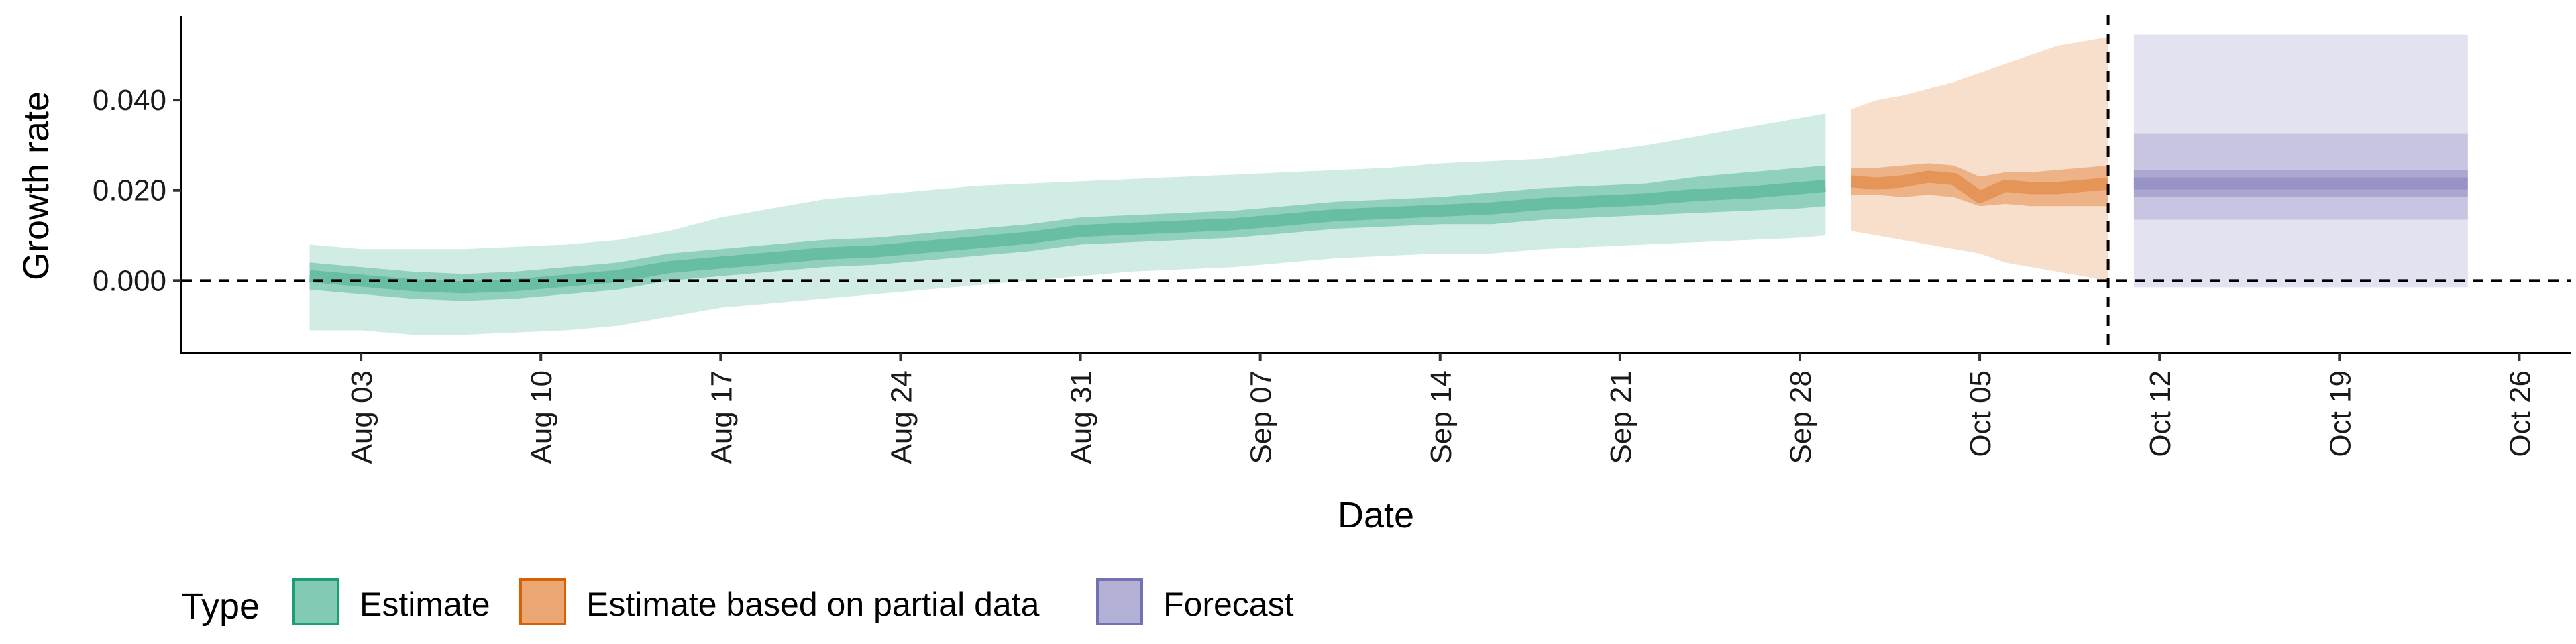  I want to click on y-tick-label: 0.000, so click(129, 280).